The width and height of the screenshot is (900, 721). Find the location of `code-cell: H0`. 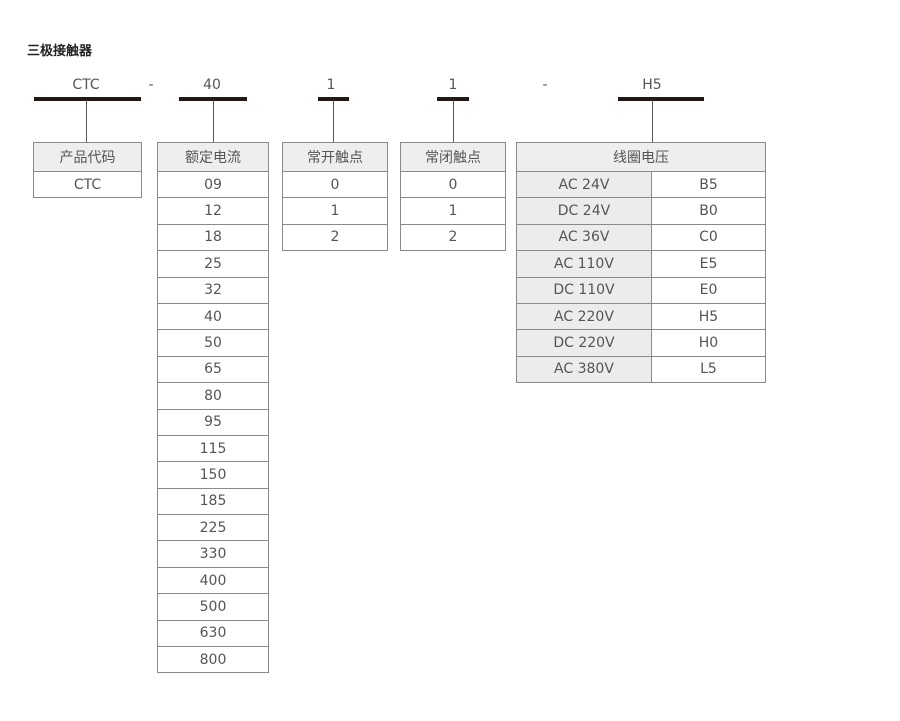

code-cell: H0 is located at coordinates (708, 343).